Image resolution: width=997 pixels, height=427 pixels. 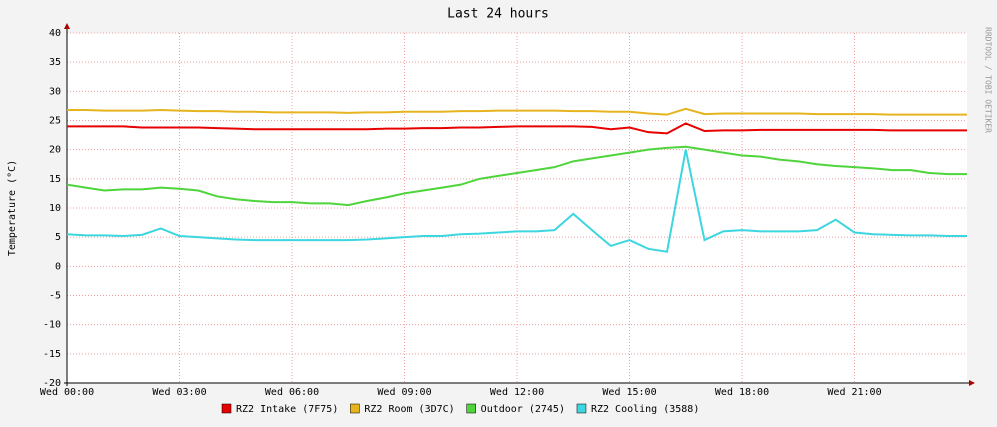 What do you see at coordinates (55, 150) in the screenshot?
I see `y-tick-label: 20` at bounding box center [55, 150].